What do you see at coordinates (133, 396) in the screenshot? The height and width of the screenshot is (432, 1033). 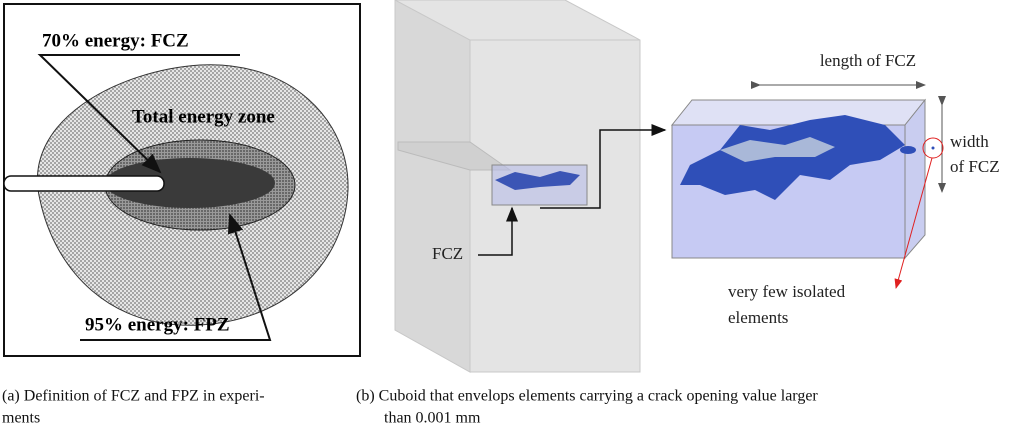 I see `caption: (a) Definition of FCZ and FPZ in experi-` at bounding box center [133, 396].